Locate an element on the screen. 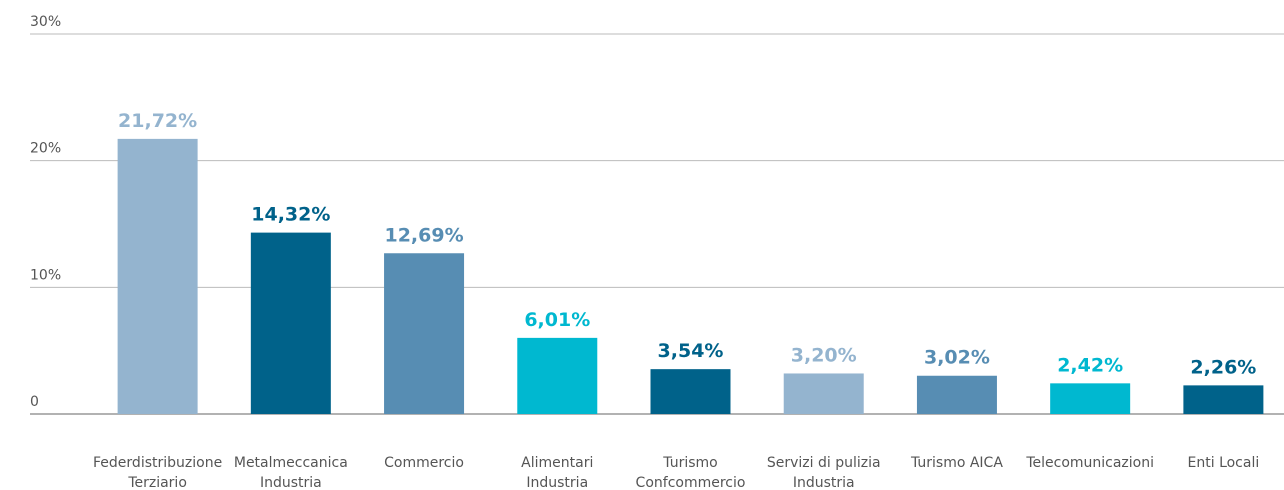 This screenshot has height=490, width=1284. x-tick-label: Turismo is located at coordinates (689, 463).